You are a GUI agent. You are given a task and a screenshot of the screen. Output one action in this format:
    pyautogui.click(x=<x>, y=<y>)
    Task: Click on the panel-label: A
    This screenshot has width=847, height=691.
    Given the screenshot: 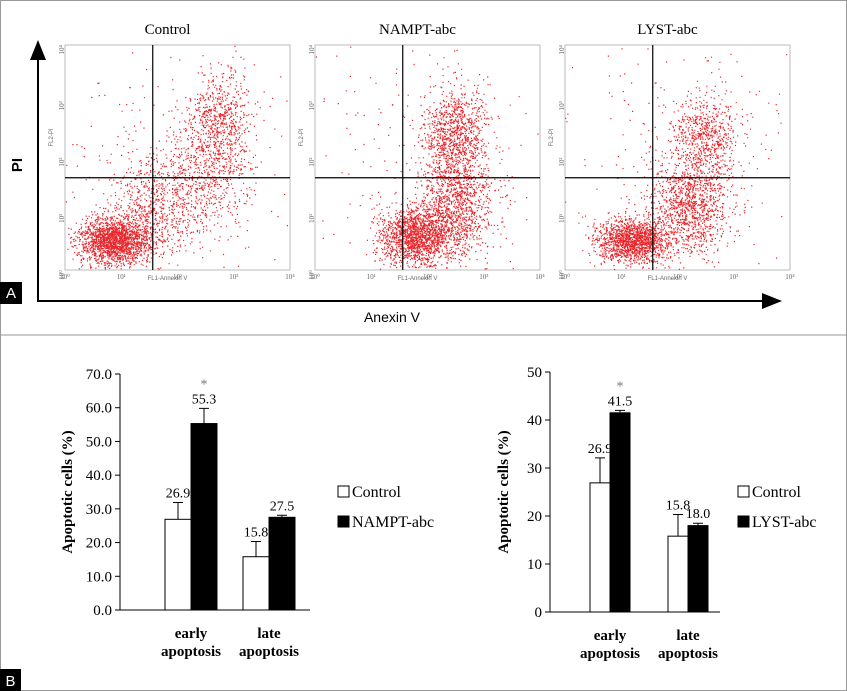 What is the action you would take?
    pyautogui.click(x=11, y=293)
    